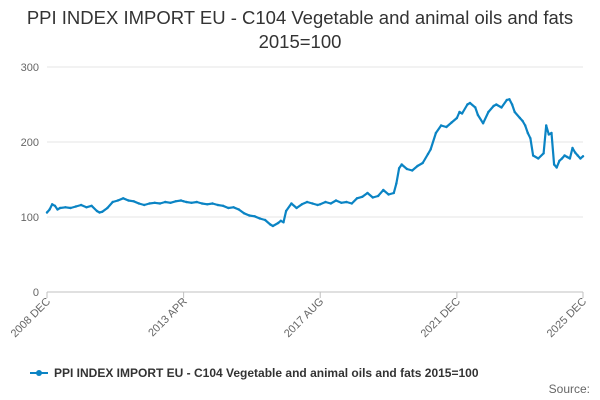  What do you see at coordinates (36, 293) in the screenshot?
I see `y-tick-label-0: 0` at bounding box center [36, 293].